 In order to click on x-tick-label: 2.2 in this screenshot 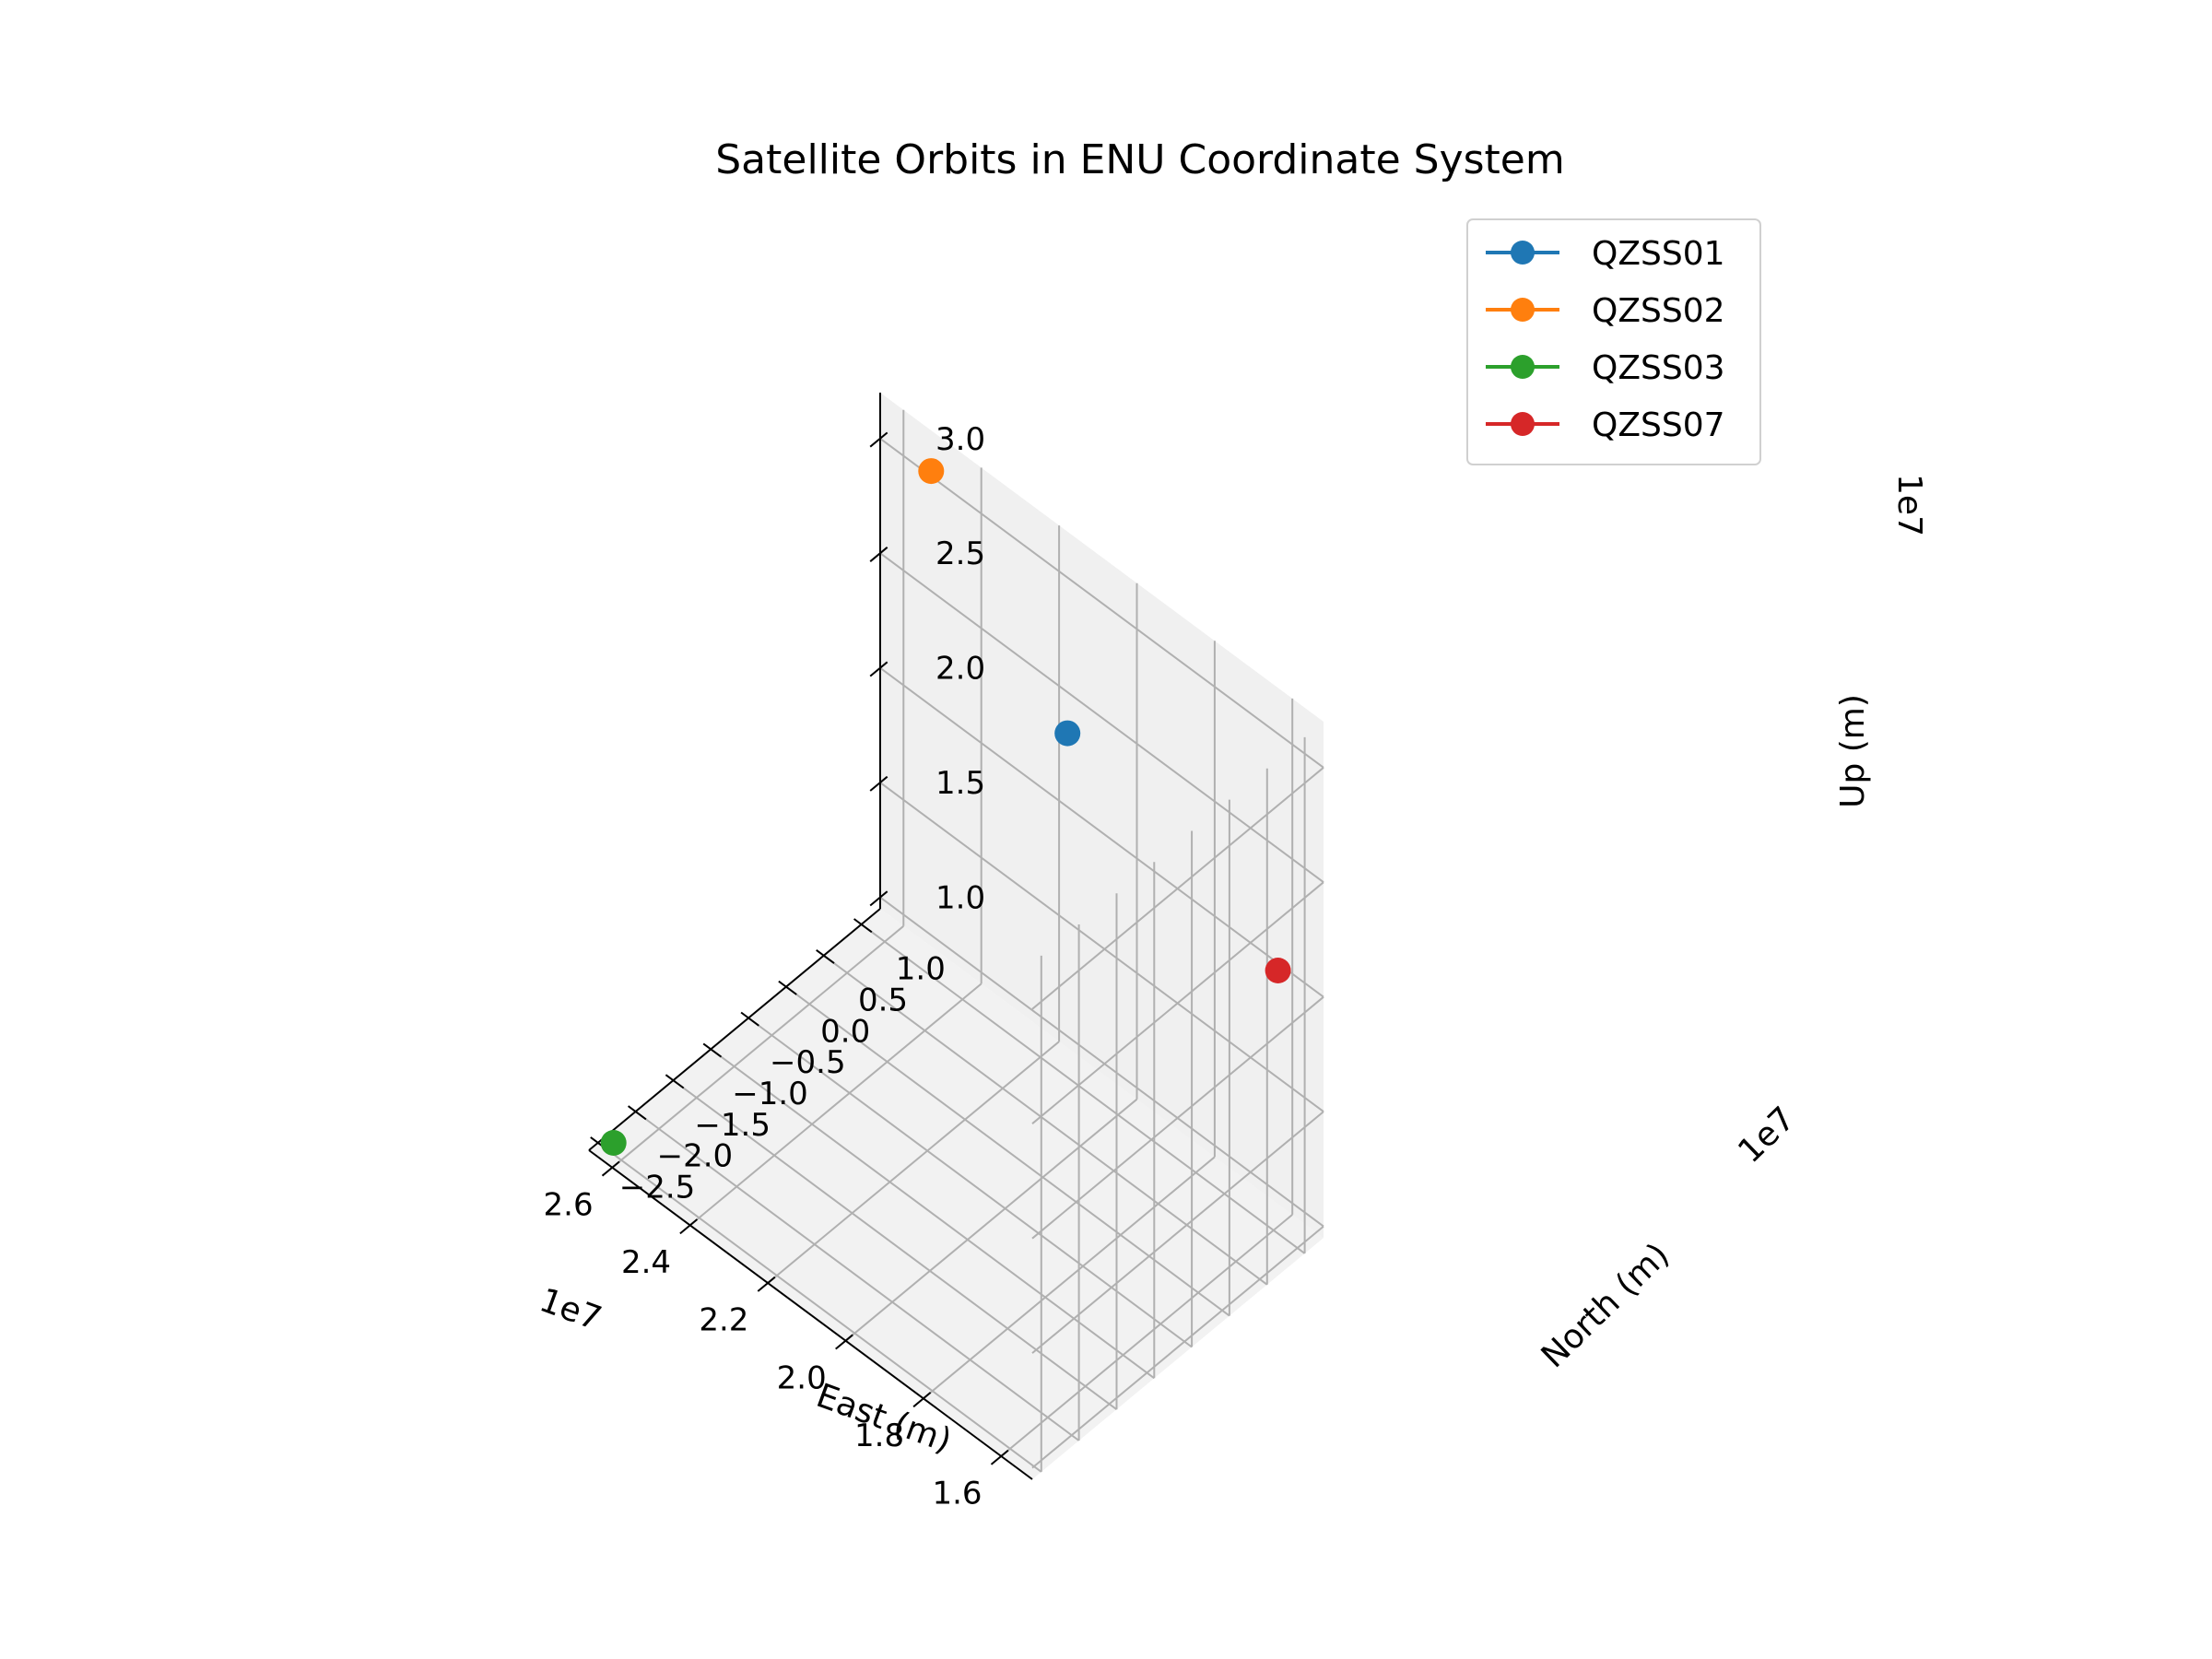, I will do `click(723, 1320)`.